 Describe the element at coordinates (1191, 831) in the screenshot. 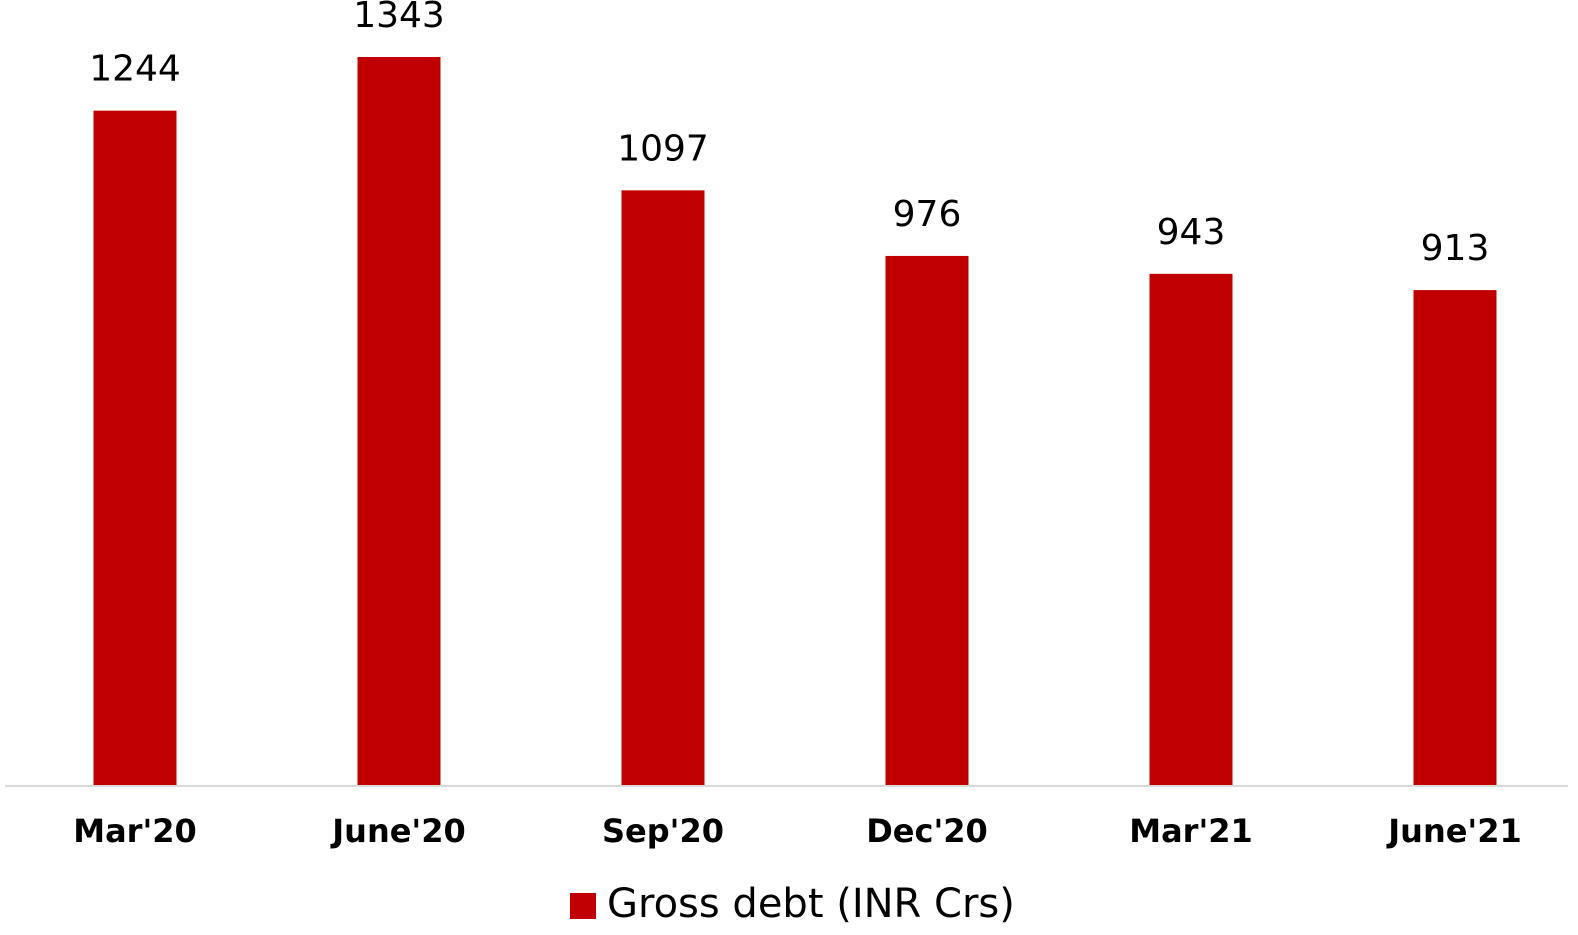

I see `x-tick-label: Mar'21` at that location.